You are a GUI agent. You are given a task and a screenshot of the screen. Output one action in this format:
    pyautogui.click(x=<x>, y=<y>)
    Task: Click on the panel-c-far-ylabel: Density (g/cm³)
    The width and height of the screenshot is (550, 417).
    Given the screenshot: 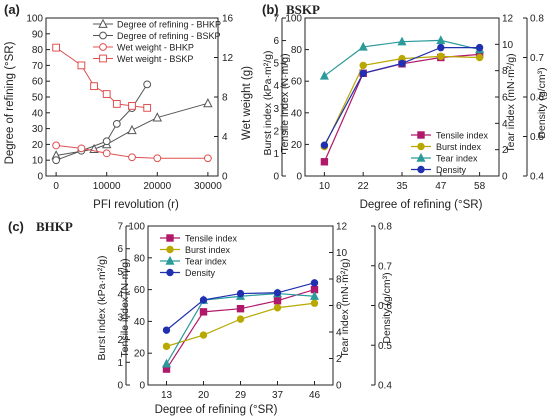 What is the action you would take?
    pyautogui.click(x=387, y=307)
    